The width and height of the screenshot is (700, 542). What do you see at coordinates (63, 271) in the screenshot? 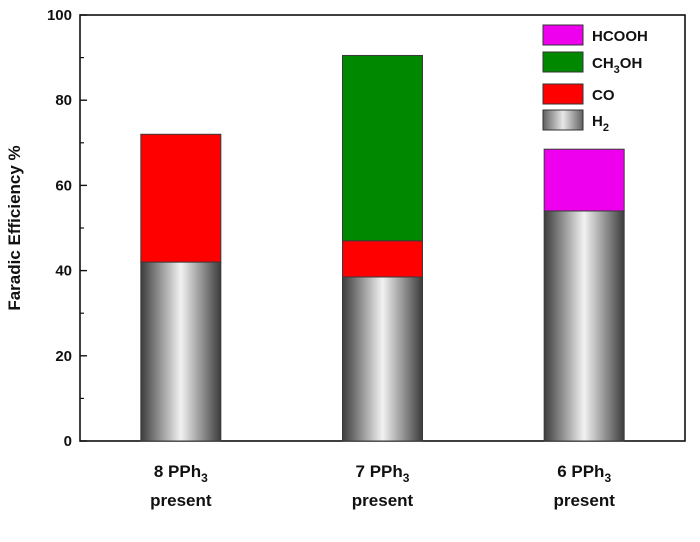
I see `y-tick-label: 40` at bounding box center [63, 271].